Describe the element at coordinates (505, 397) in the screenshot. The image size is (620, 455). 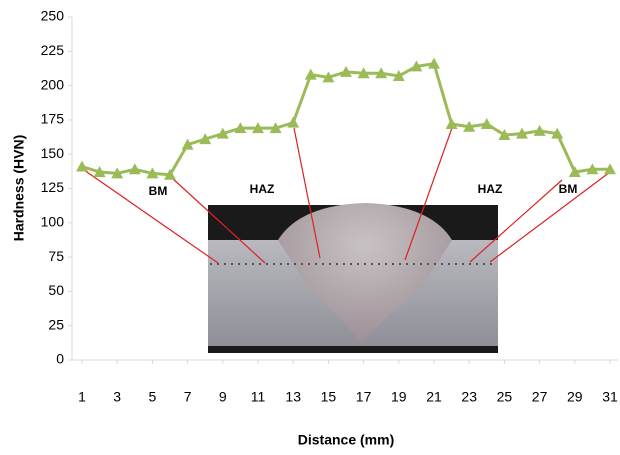
I see `x-tick-label: 25` at that location.